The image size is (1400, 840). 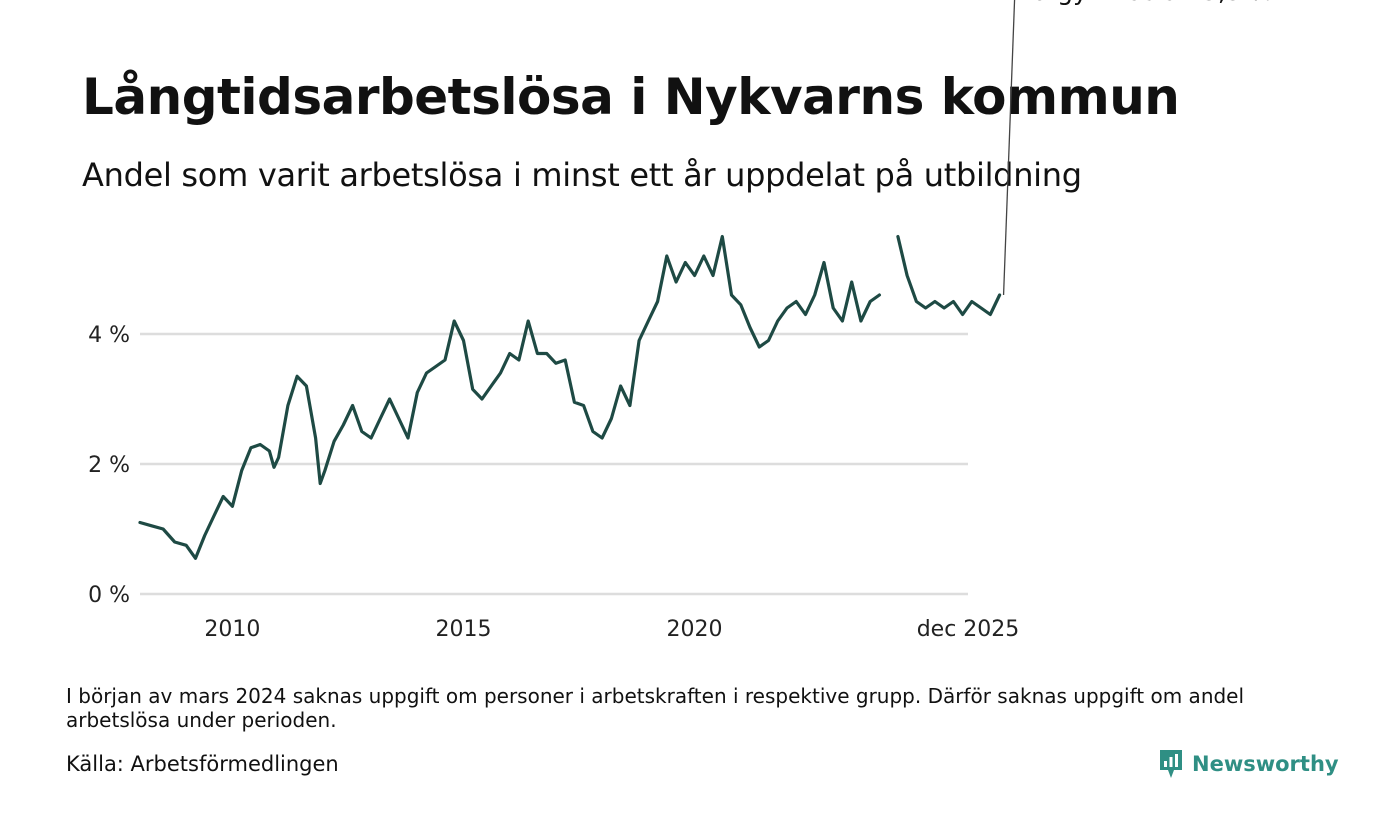 What do you see at coordinates (232, 629) in the screenshot?
I see `x-tick-label: 2010` at bounding box center [232, 629].